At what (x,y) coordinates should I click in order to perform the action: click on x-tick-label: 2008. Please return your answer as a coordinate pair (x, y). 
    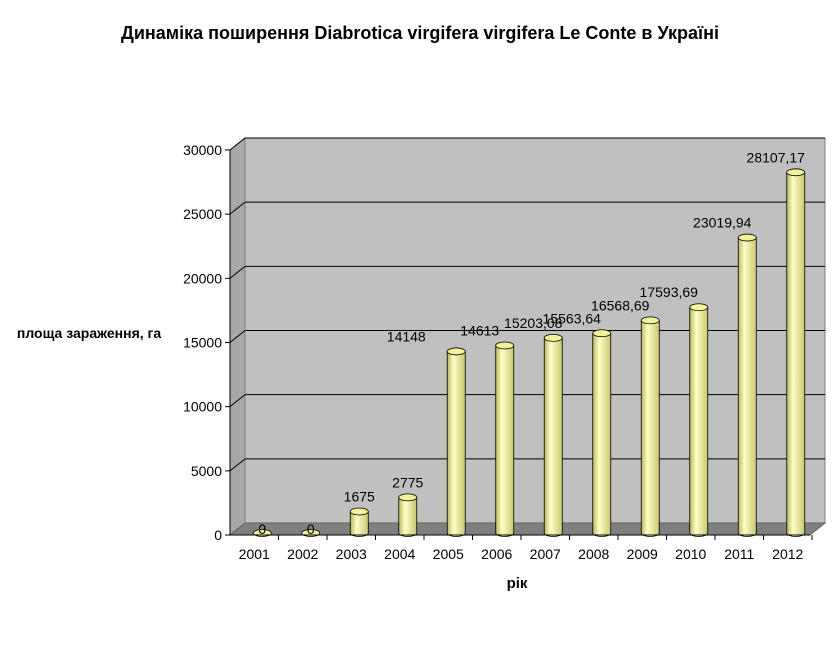
    Looking at the image, I should click on (593, 554).